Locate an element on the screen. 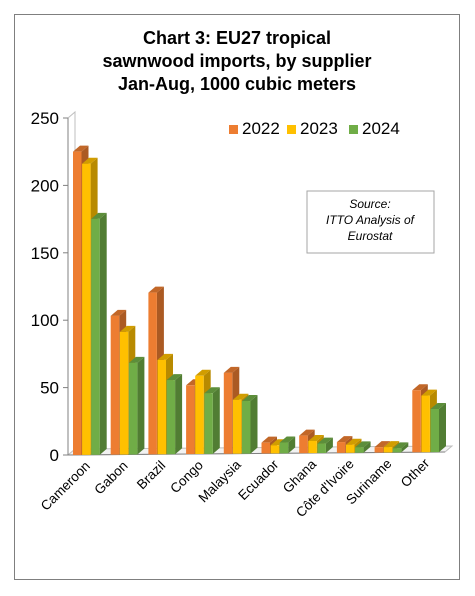 The height and width of the screenshot is (596, 475). chart-title-line-2: sawnwood imports, by supplier is located at coordinates (237, 61).